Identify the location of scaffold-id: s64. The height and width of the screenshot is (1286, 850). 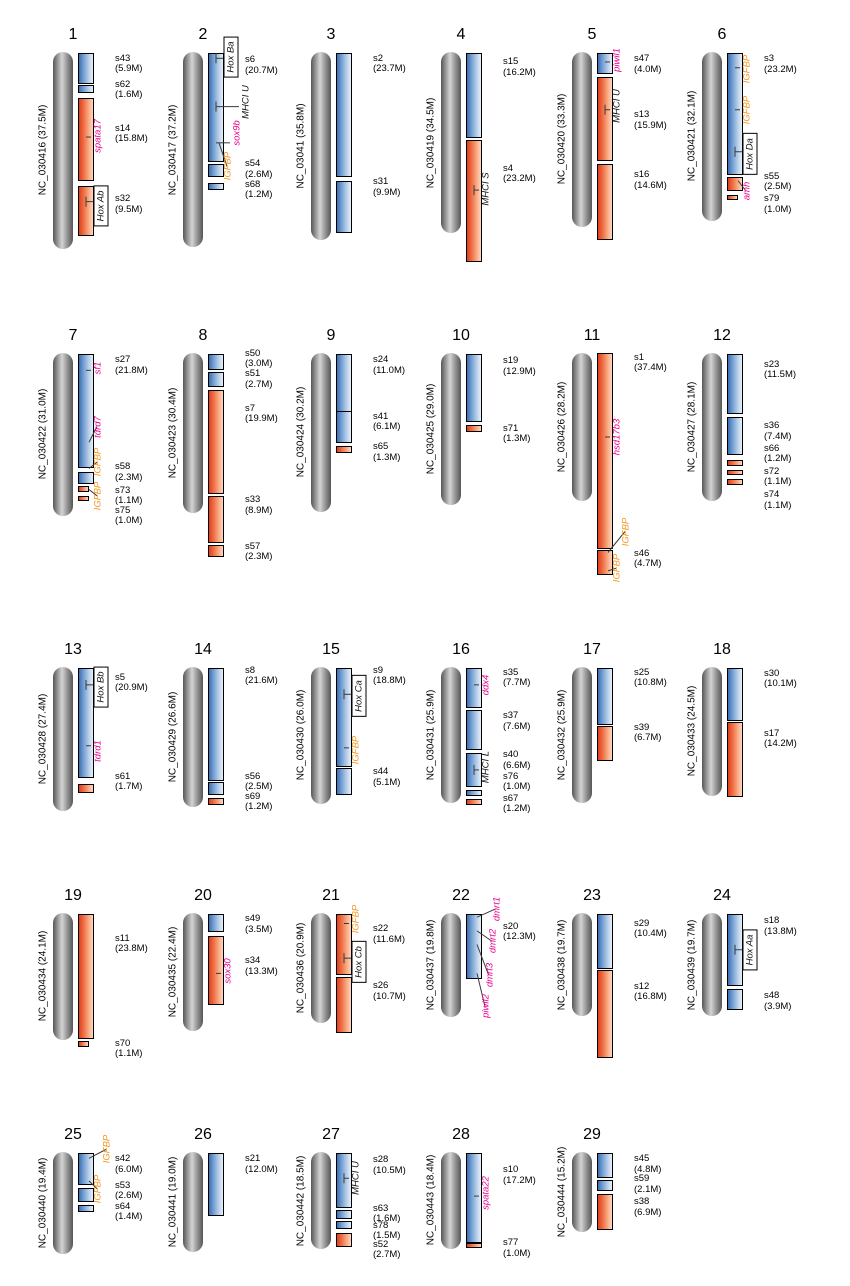
(123, 1206).